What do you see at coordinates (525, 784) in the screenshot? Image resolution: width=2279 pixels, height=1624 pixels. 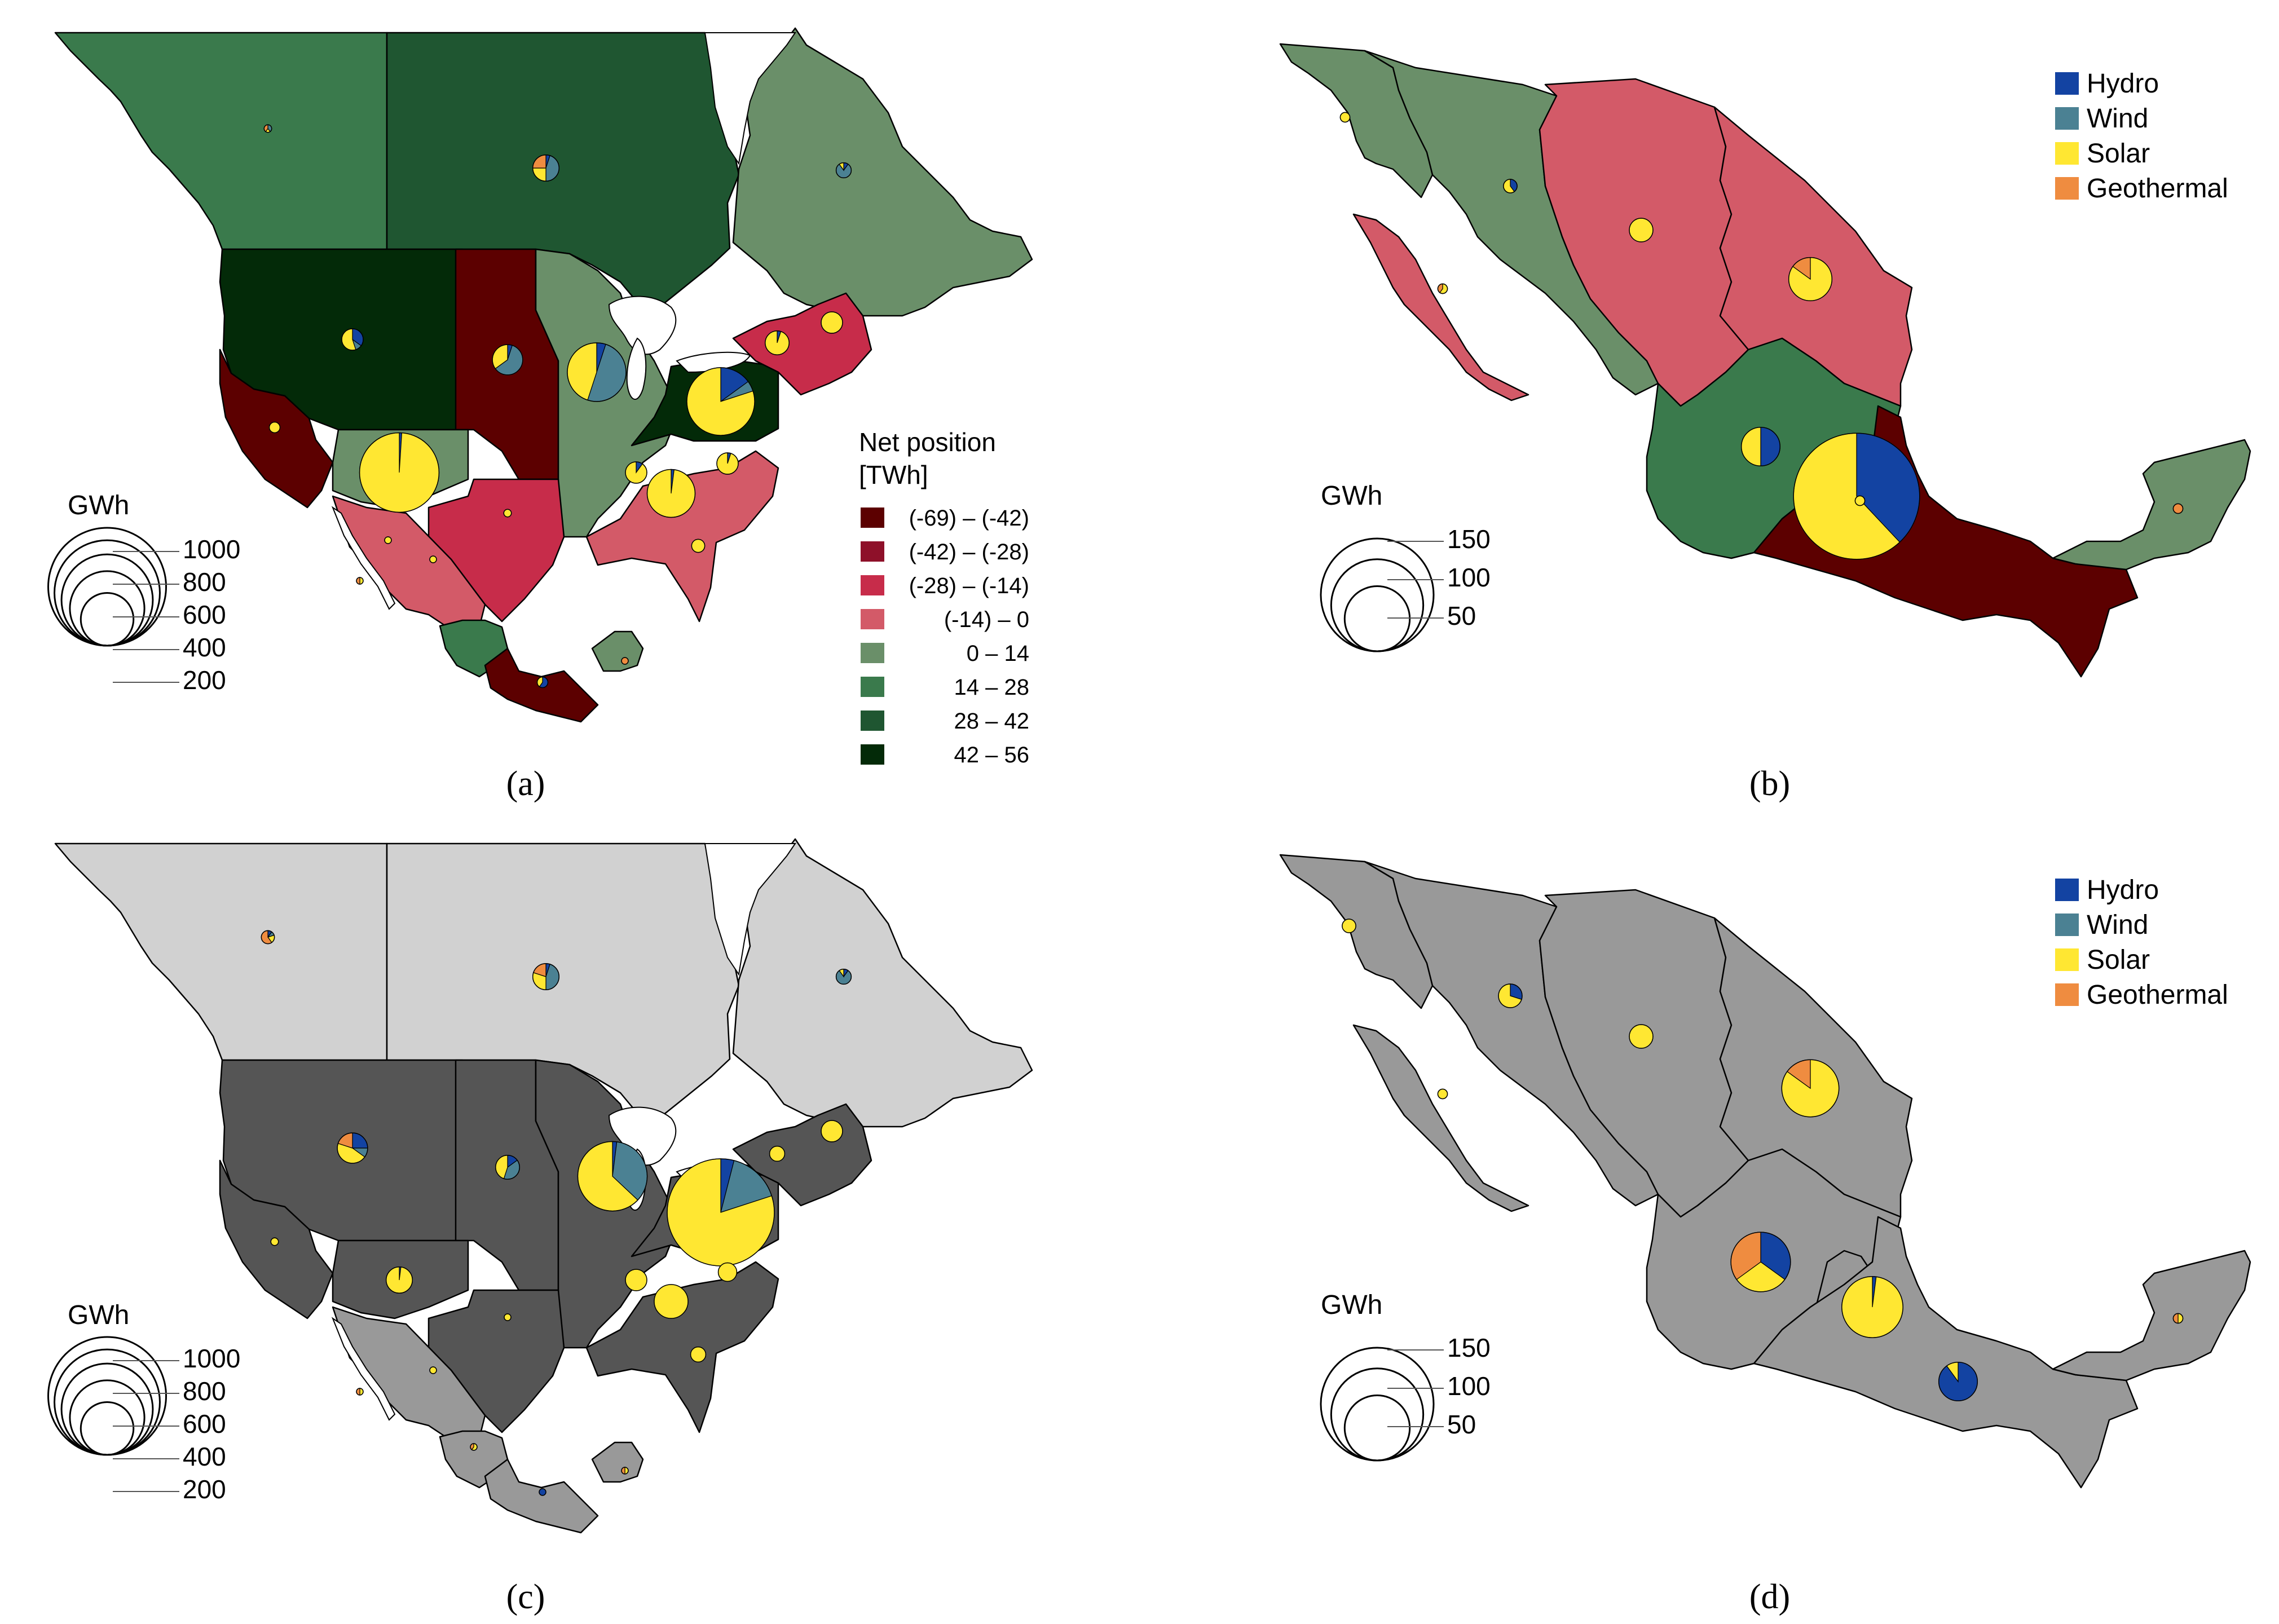 I see `caption-a: (a)` at bounding box center [525, 784].